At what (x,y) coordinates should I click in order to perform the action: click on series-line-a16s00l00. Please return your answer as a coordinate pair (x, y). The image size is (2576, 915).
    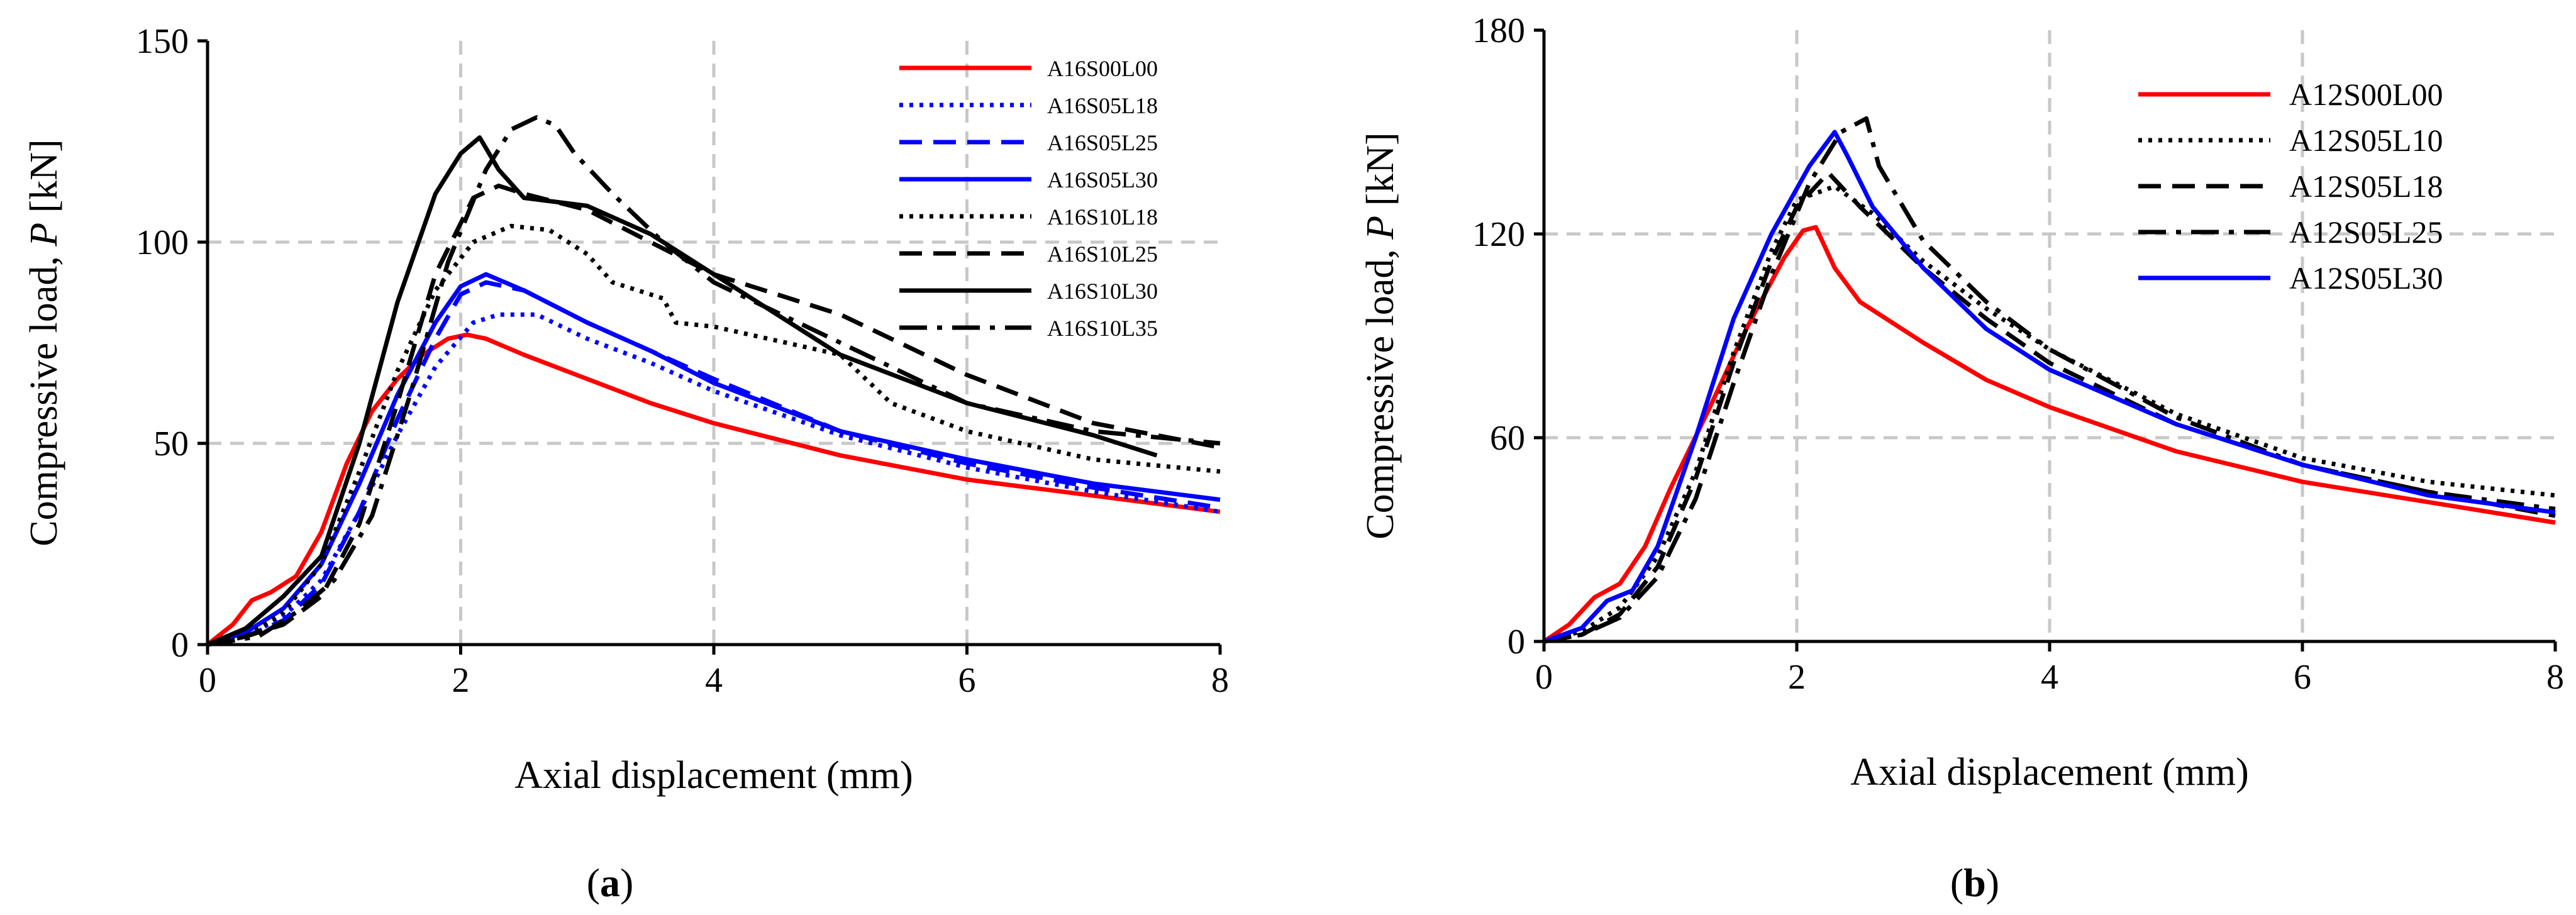
    Looking at the image, I should click on (713, 489).